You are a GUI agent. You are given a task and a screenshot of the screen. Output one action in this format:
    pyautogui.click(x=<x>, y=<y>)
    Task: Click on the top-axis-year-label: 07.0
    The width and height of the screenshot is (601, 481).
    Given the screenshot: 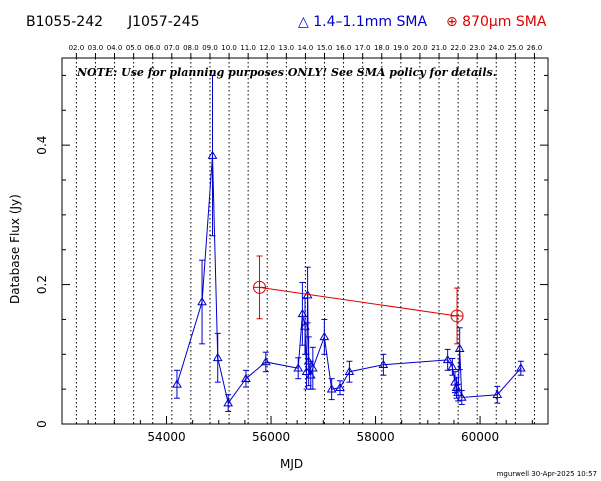 What is the action you would take?
    pyautogui.click(x=172, y=48)
    